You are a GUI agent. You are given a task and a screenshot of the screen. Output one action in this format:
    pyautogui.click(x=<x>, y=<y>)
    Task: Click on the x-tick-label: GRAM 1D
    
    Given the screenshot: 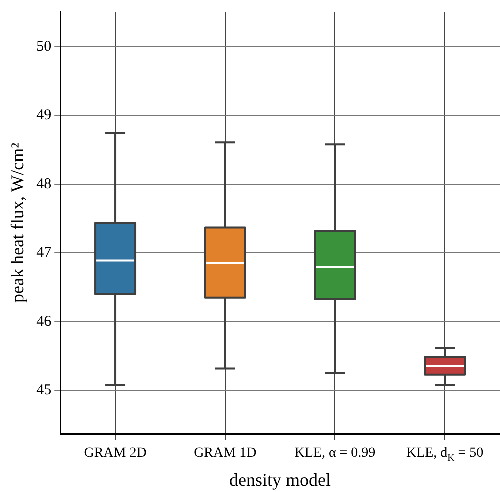 What is the action you would take?
    pyautogui.click(x=225, y=454)
    